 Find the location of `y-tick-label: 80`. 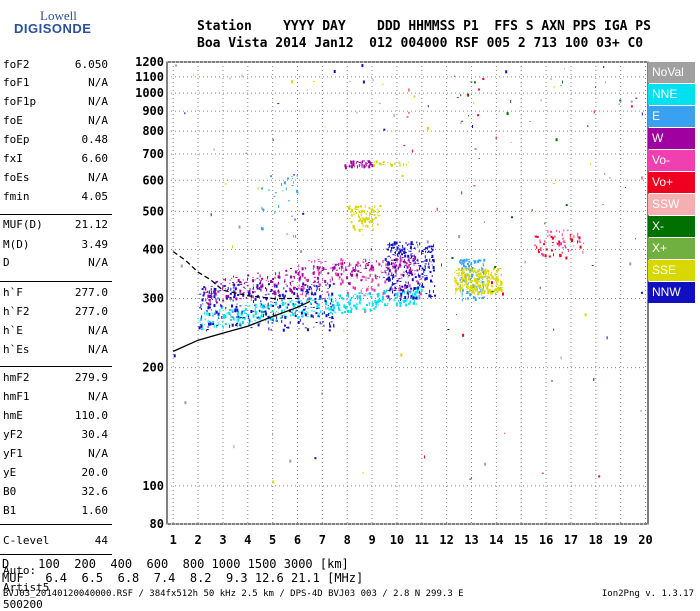

y-tick-label: 80 is located at coordinates (157, 524).